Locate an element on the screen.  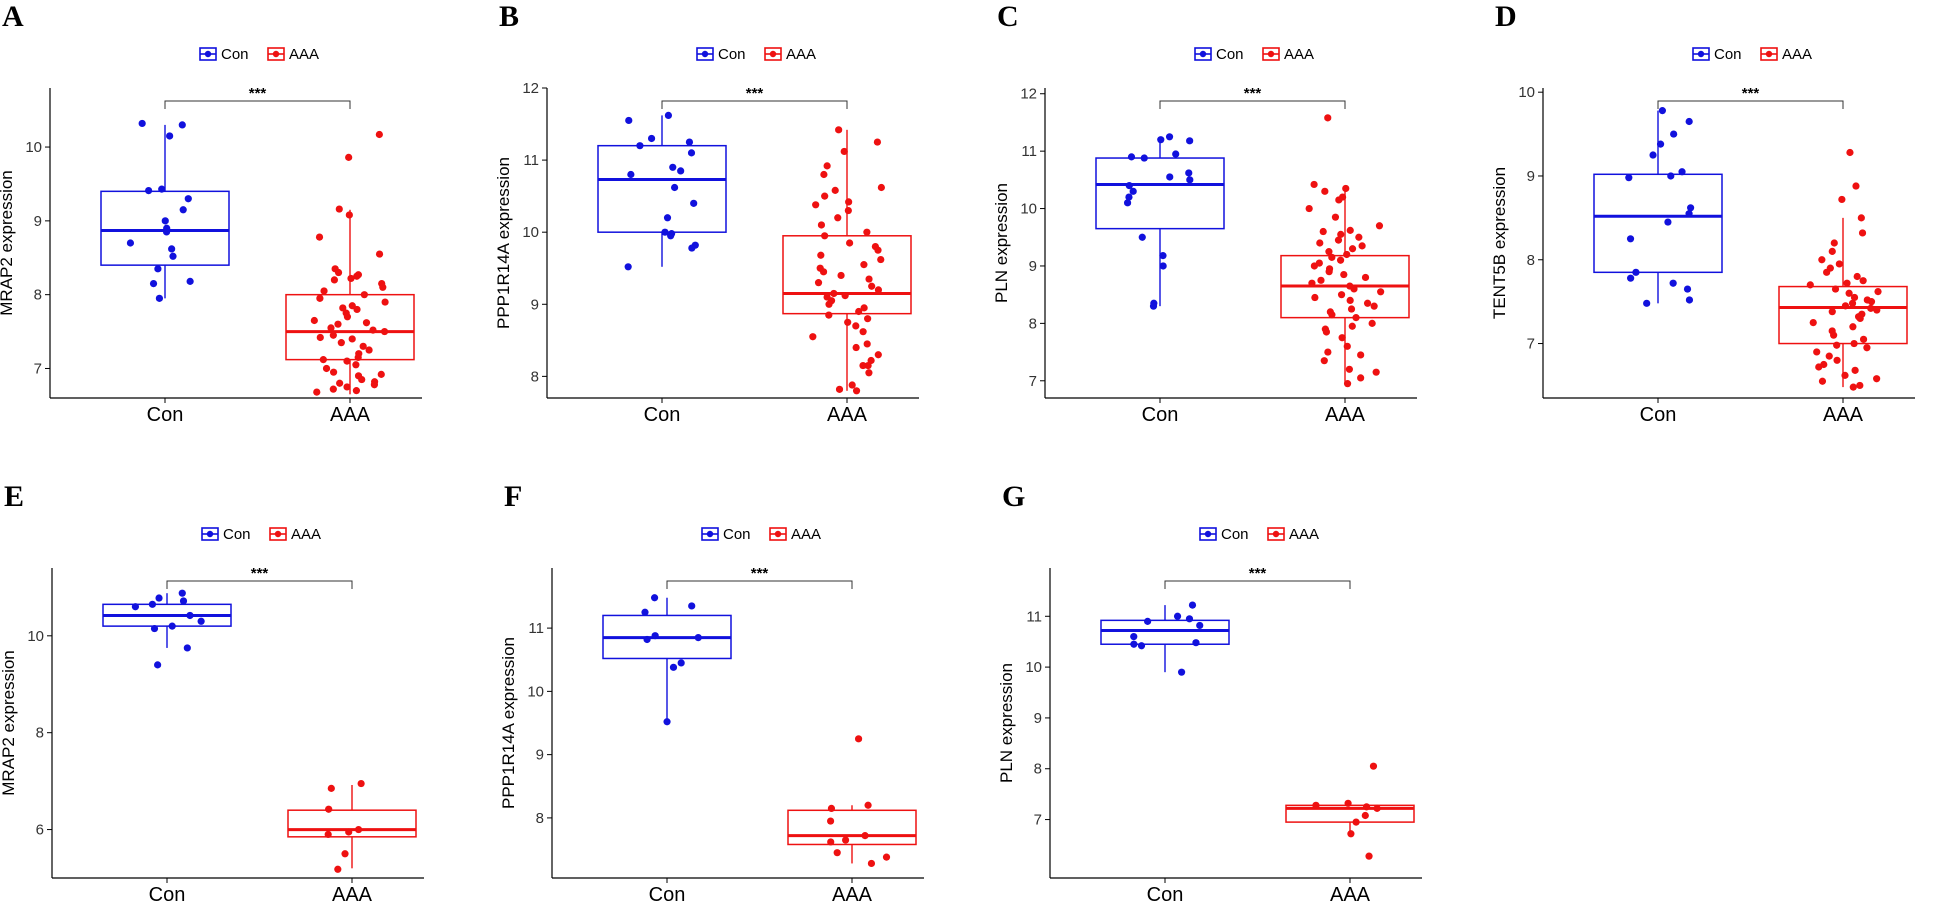
panel-a: A Con AAA 7 8 9 10 MRAP2 expression Con AAA *** is located at coordinates (211, 213).